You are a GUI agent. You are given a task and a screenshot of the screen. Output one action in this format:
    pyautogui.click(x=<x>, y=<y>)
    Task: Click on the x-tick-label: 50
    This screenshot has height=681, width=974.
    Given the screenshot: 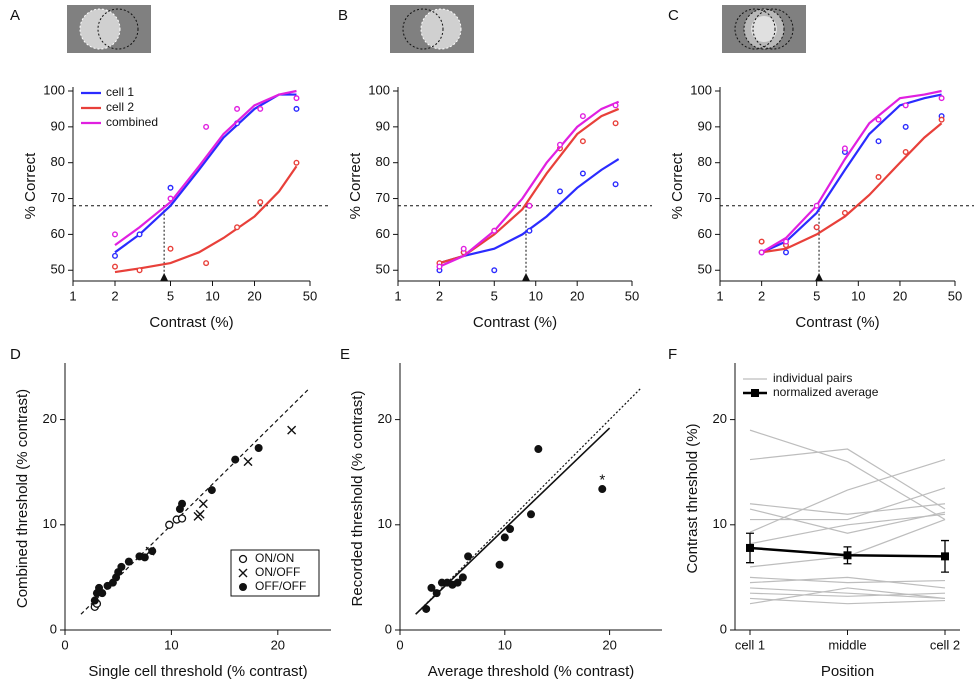 What is the action you would take?
    pyautogui.click(x=310, y=295)
    